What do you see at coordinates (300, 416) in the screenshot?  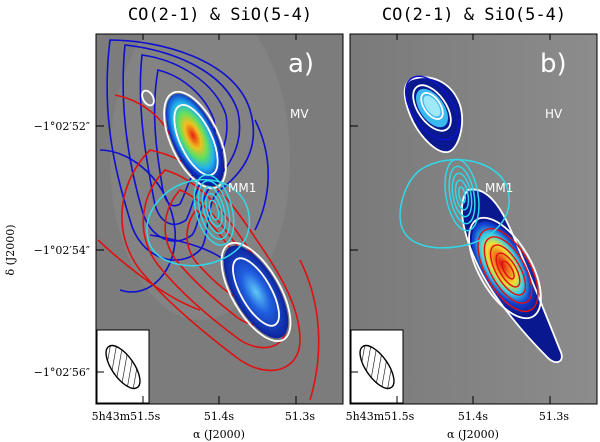 I see `x-tick-label-a-3: 51.3s` at bounding box center [300, 416].